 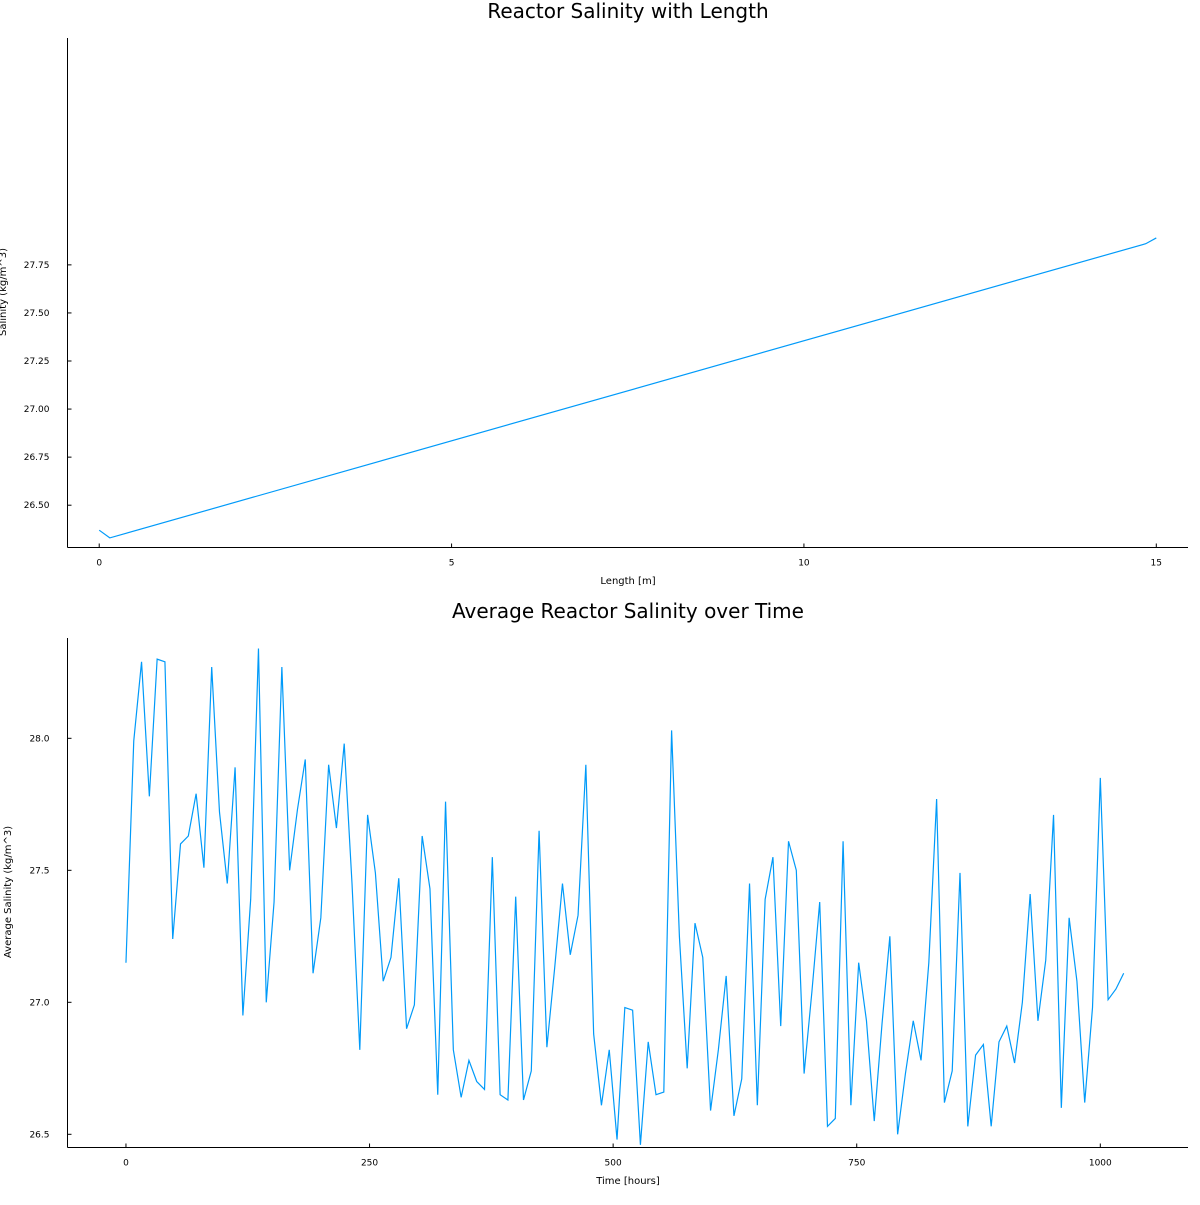 What do you see at coordinates (627, 11) in the screenshot?
I see `chart-title: Reactor Salinity with Length` at bounding box center [627, 11].